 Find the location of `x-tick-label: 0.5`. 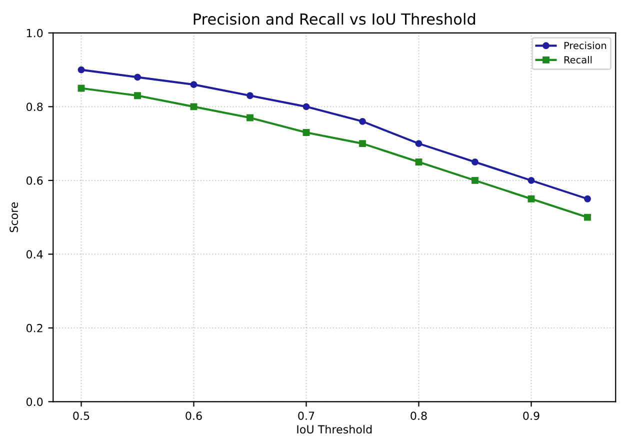

x-tick-label: 0.5 is located at coordinates (81, 416).